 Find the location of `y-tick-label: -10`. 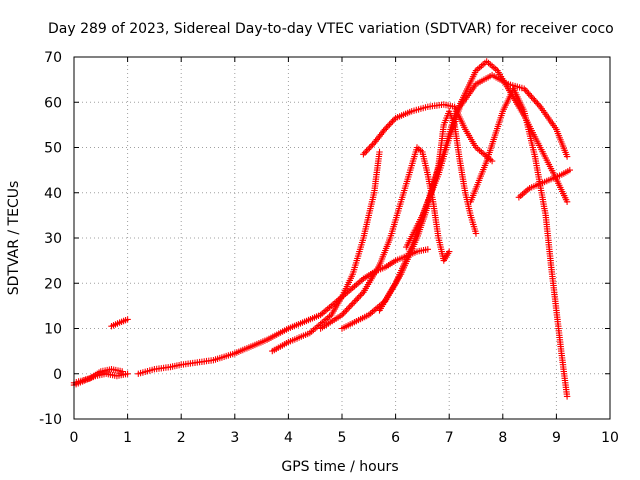

y-tick-label: -10 is located at coordinates (50, 420).